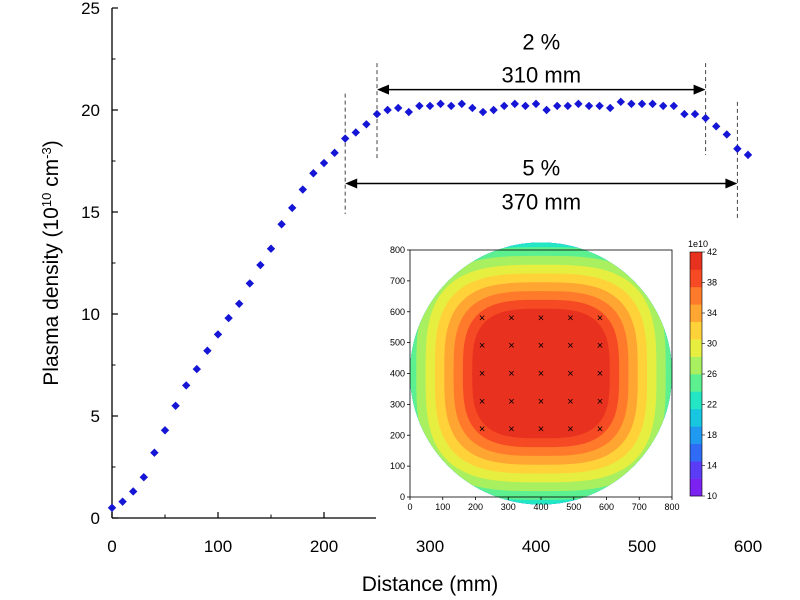  I want to click on y-tick-label: 10, so click(90, 314).